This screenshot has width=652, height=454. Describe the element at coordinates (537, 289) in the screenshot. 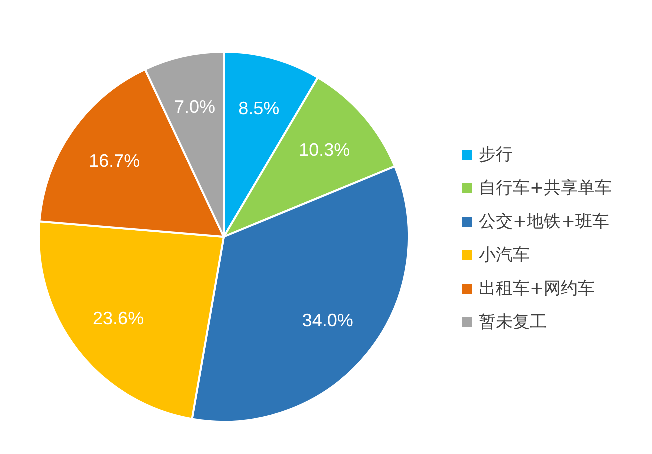

I see `legend-label: 出租车+网约车` at that location.